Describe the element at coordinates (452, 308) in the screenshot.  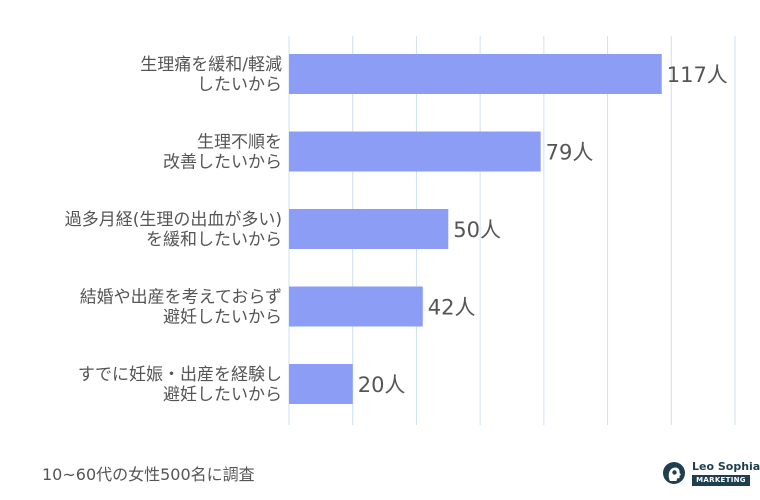
I see `data-label: 42人` at that location.